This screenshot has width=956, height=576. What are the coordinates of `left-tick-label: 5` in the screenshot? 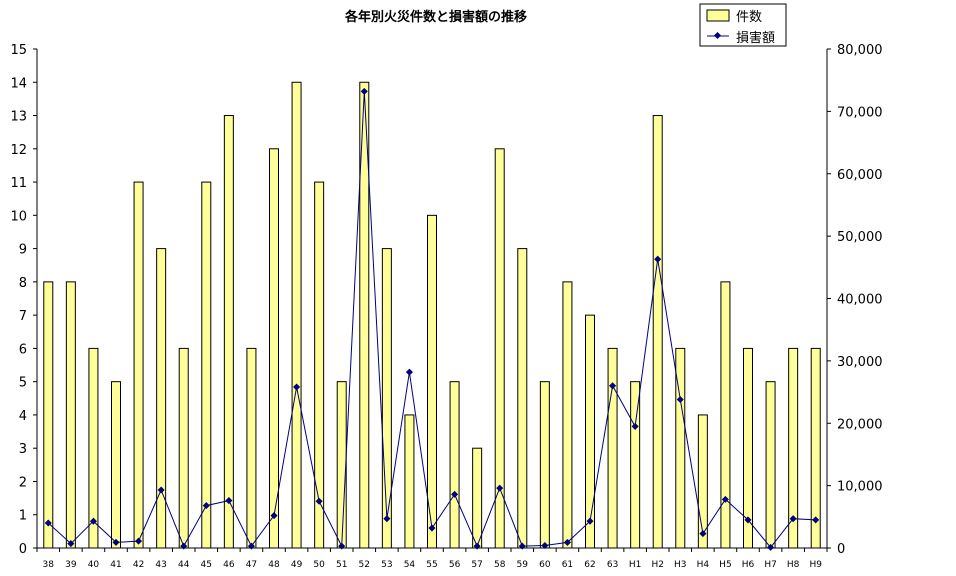 It's located at (23, 383).